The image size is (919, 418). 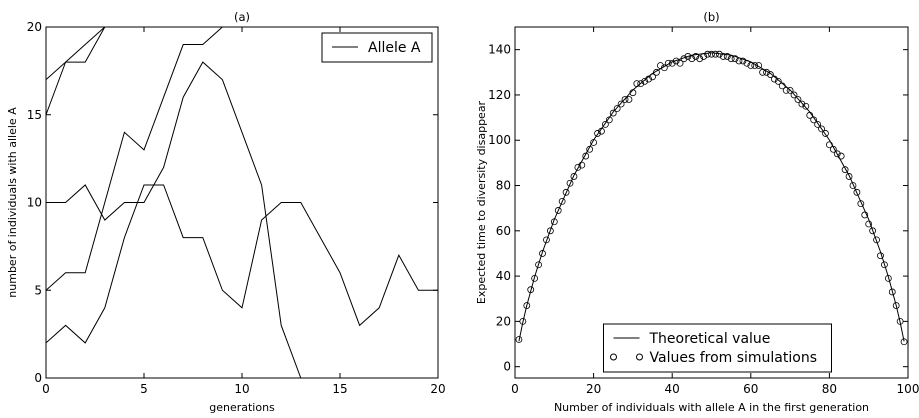 What do you see at coordinates (734, 358) in the screenshot?
I see `legend-label: Values from simulations` at bounding box center [734, 358].